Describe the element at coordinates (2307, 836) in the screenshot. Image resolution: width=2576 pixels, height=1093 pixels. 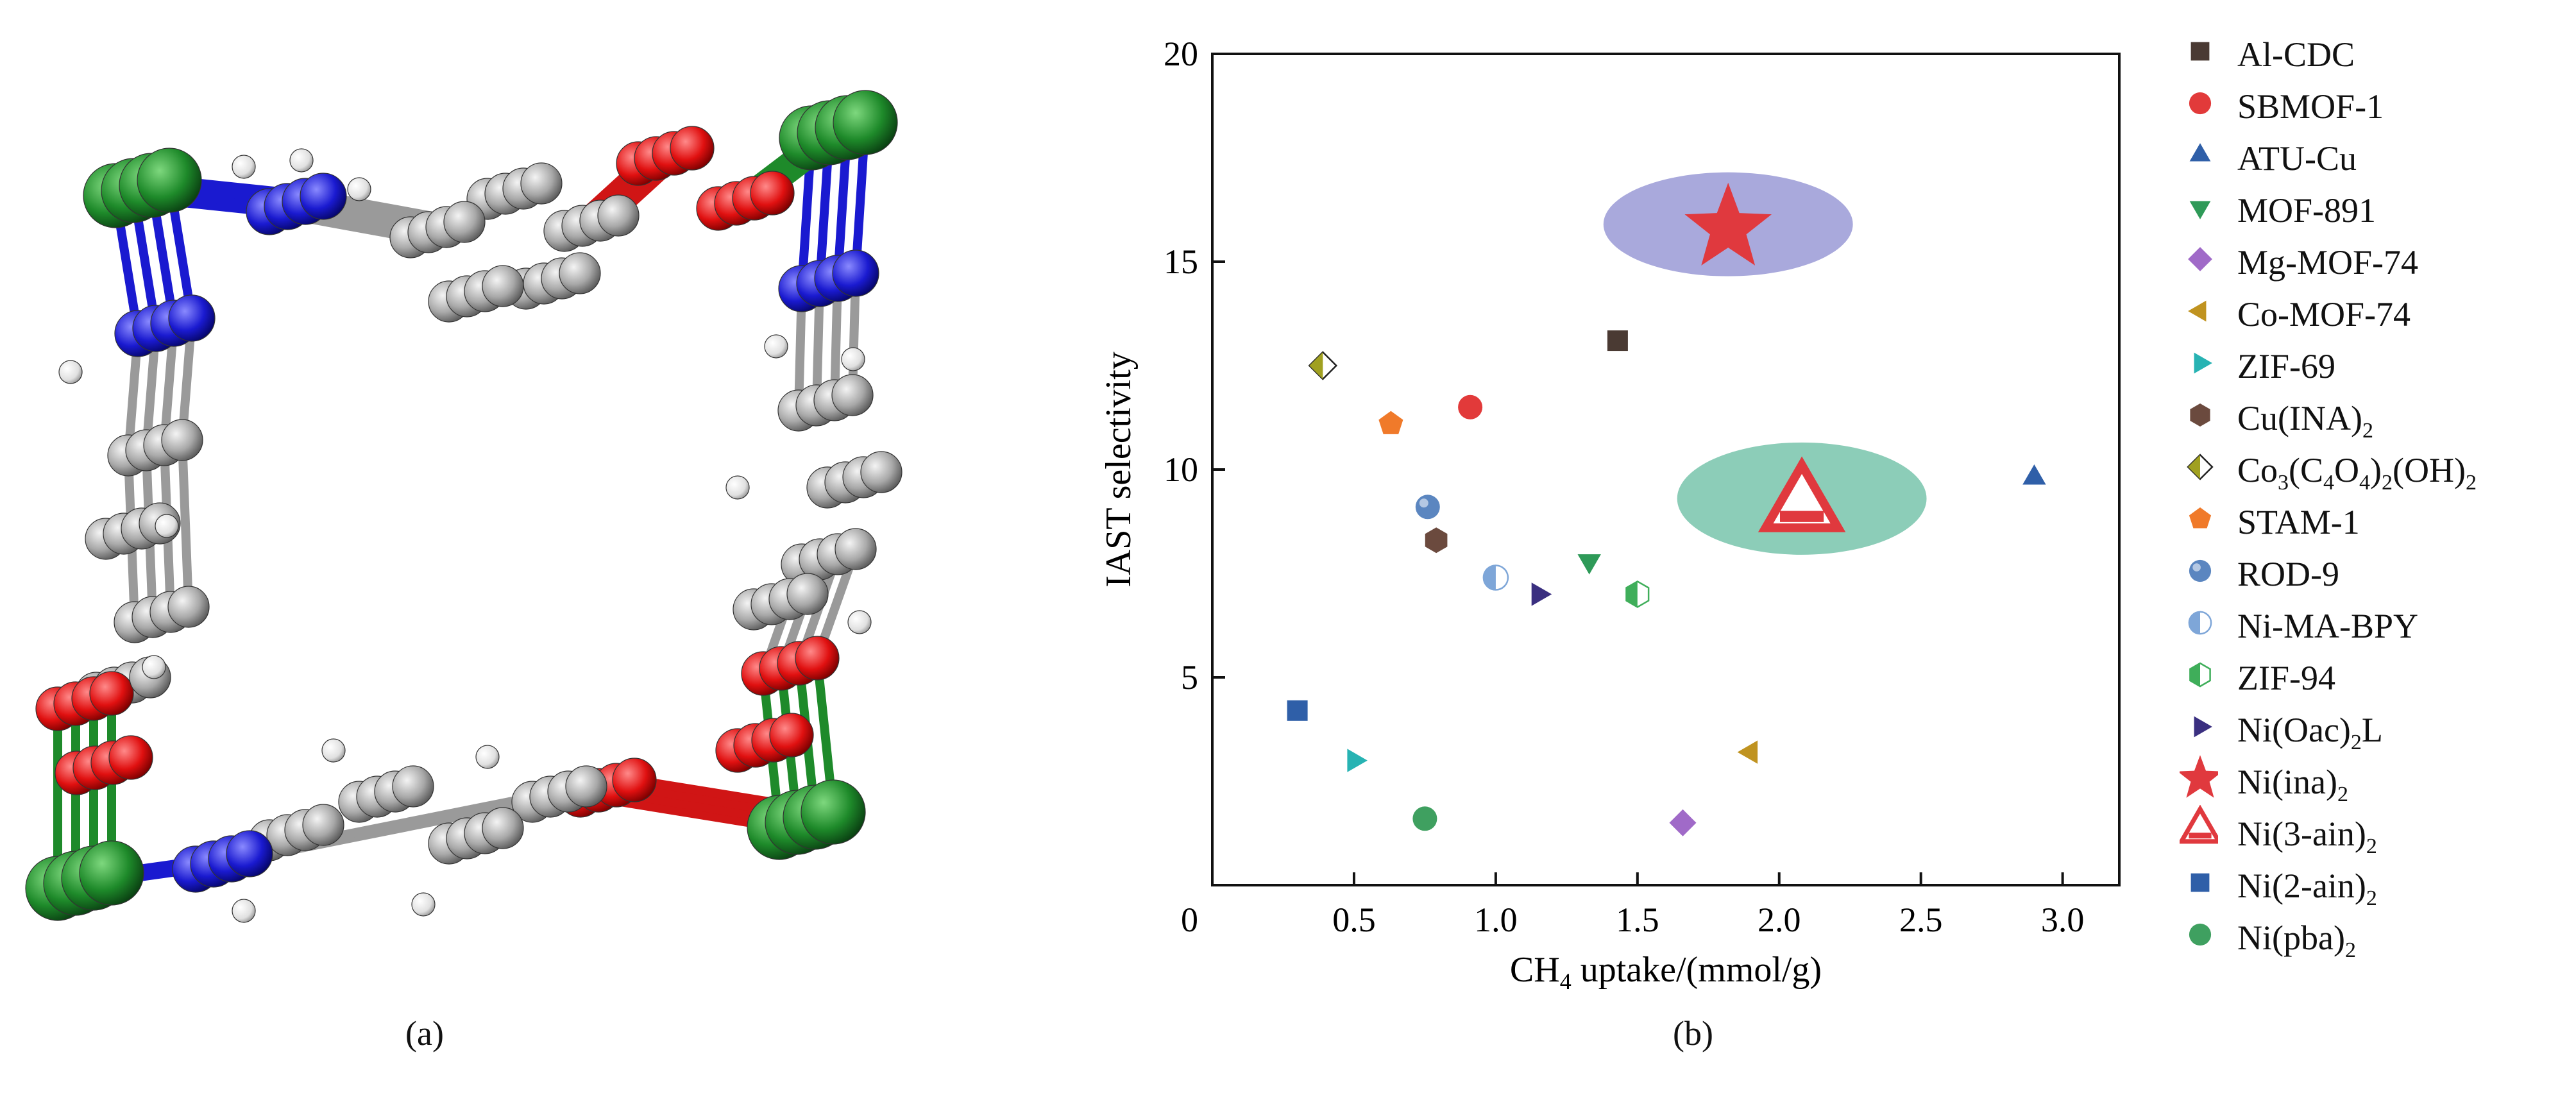
I see `legend-label: Ni(3-ain)2` at that location.